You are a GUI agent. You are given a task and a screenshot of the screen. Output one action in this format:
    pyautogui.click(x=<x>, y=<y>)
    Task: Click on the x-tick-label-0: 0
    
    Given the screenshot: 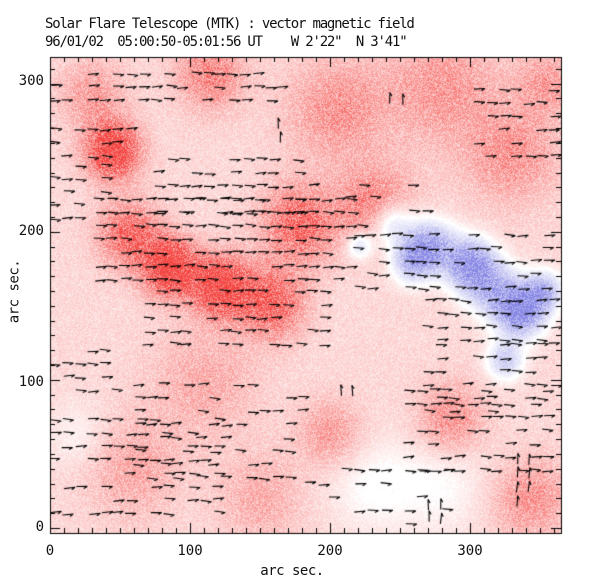 What is the action you would take?
    pyautogui.click(x=50, y=551)
    